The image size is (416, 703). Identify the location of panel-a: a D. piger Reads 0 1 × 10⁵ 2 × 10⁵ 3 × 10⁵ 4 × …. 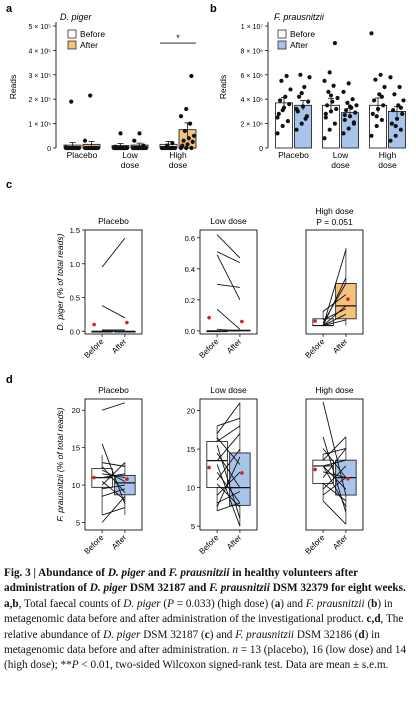
(101, 86).